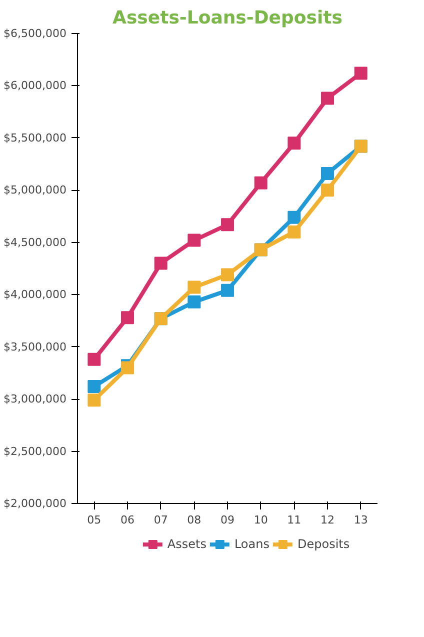  What do you see at coordinates (261, 520) in the screenshot?
I see `x-tick-label: 10` at bounding box center [261, 520].